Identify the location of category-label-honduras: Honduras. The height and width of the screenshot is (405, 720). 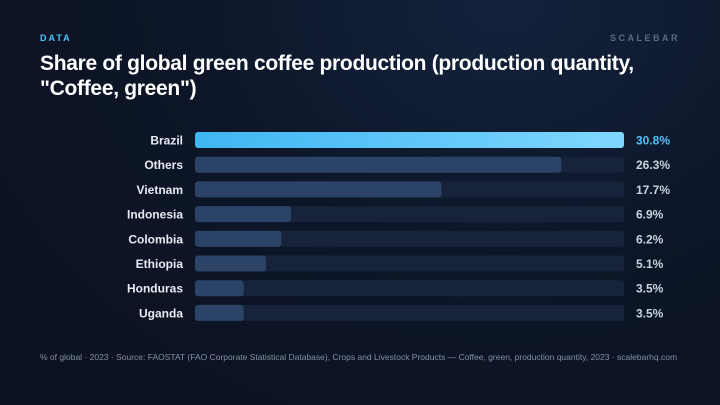
(155, 289).